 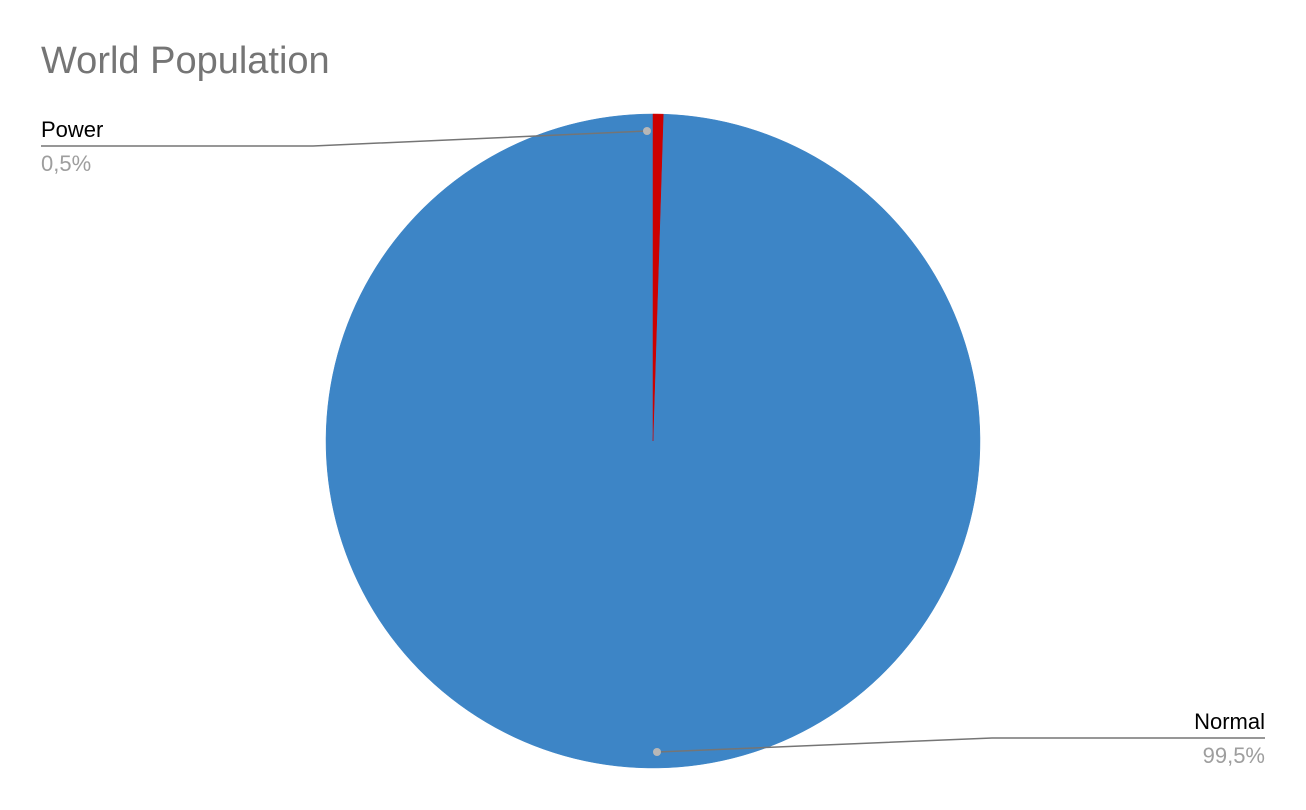 I want to click on slice-label-normal: Normal, so click(x=1229, y=721).